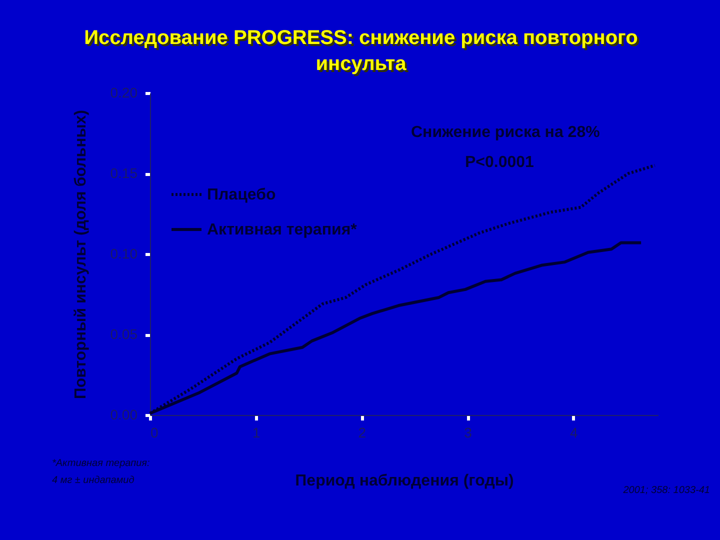 The image size is (720, 540). What do you see at coordinates (154, 432) in the screenshot?
I see `x-tick-label: 0` at bounding box center [154, 432].